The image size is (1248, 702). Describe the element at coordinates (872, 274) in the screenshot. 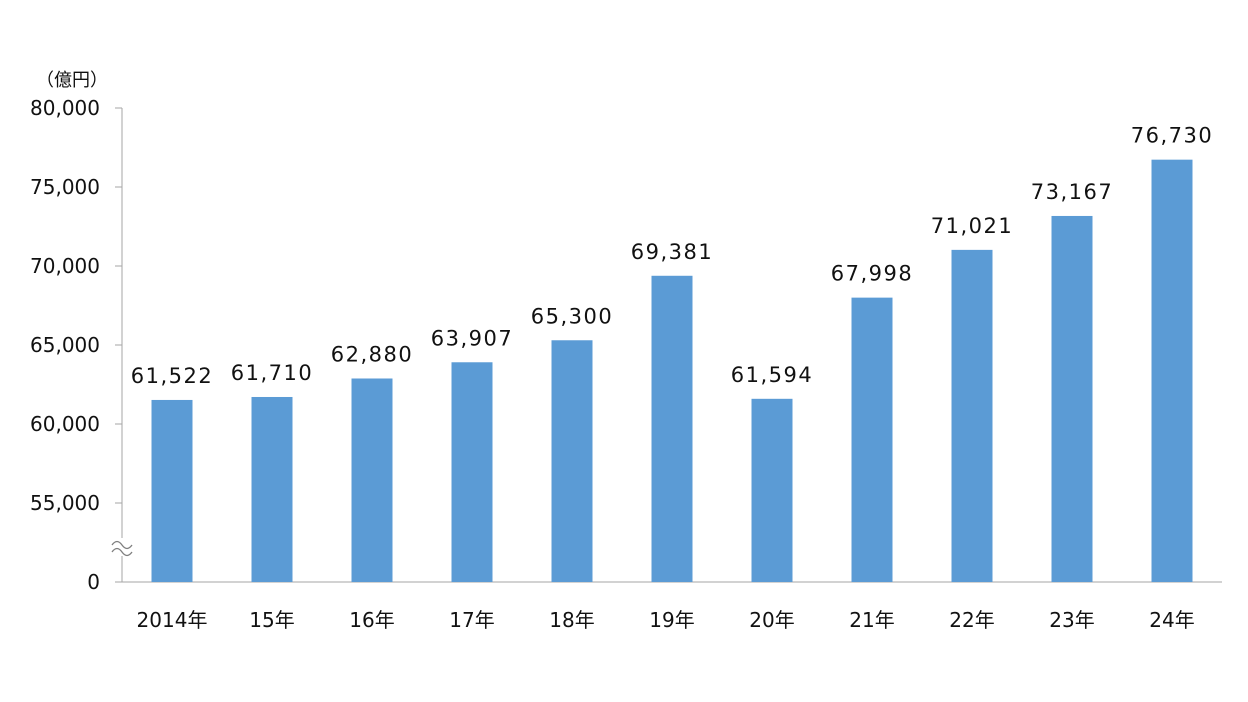

I see `data-label: 67,998` at that location.